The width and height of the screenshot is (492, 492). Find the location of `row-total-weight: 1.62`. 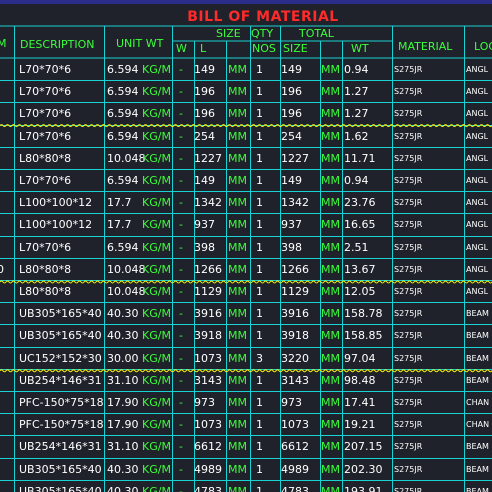

row-total-weight: 1.62 is located at coordinates (356, 136).